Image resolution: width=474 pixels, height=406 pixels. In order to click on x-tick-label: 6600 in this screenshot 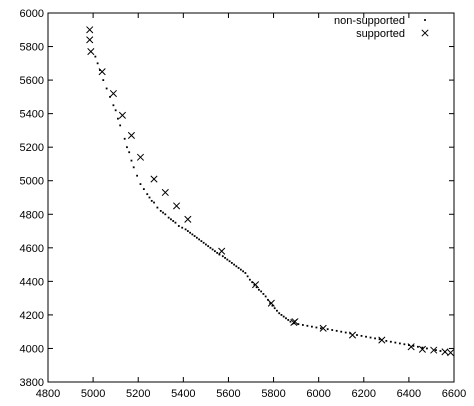, I will do `click(454, 394)`.